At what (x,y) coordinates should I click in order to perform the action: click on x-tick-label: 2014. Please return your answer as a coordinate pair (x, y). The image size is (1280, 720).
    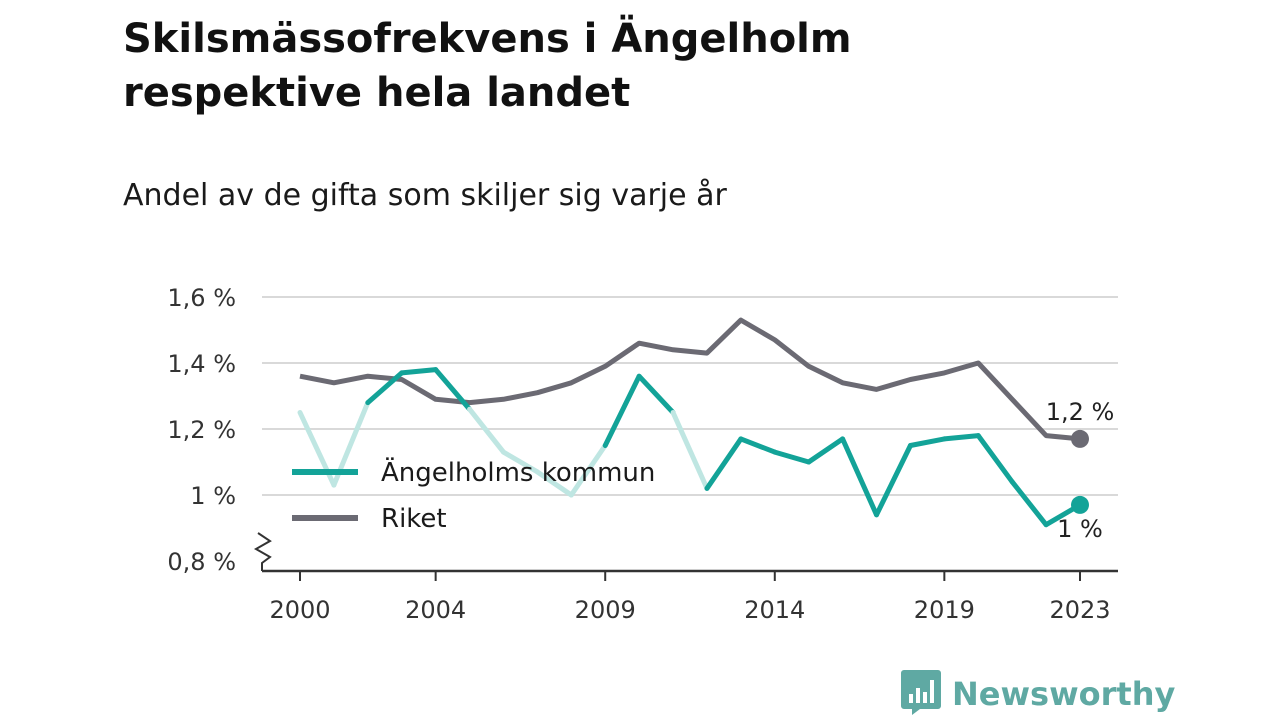
    Looking at the image, I should click on (774, 610).